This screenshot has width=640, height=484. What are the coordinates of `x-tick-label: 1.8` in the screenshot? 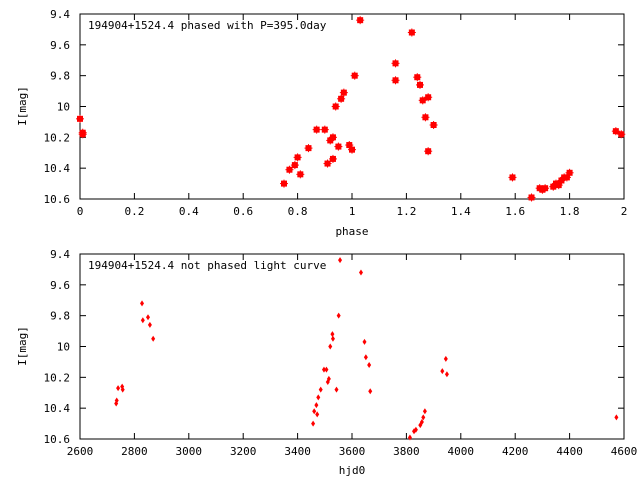 It's located at (570, 211).